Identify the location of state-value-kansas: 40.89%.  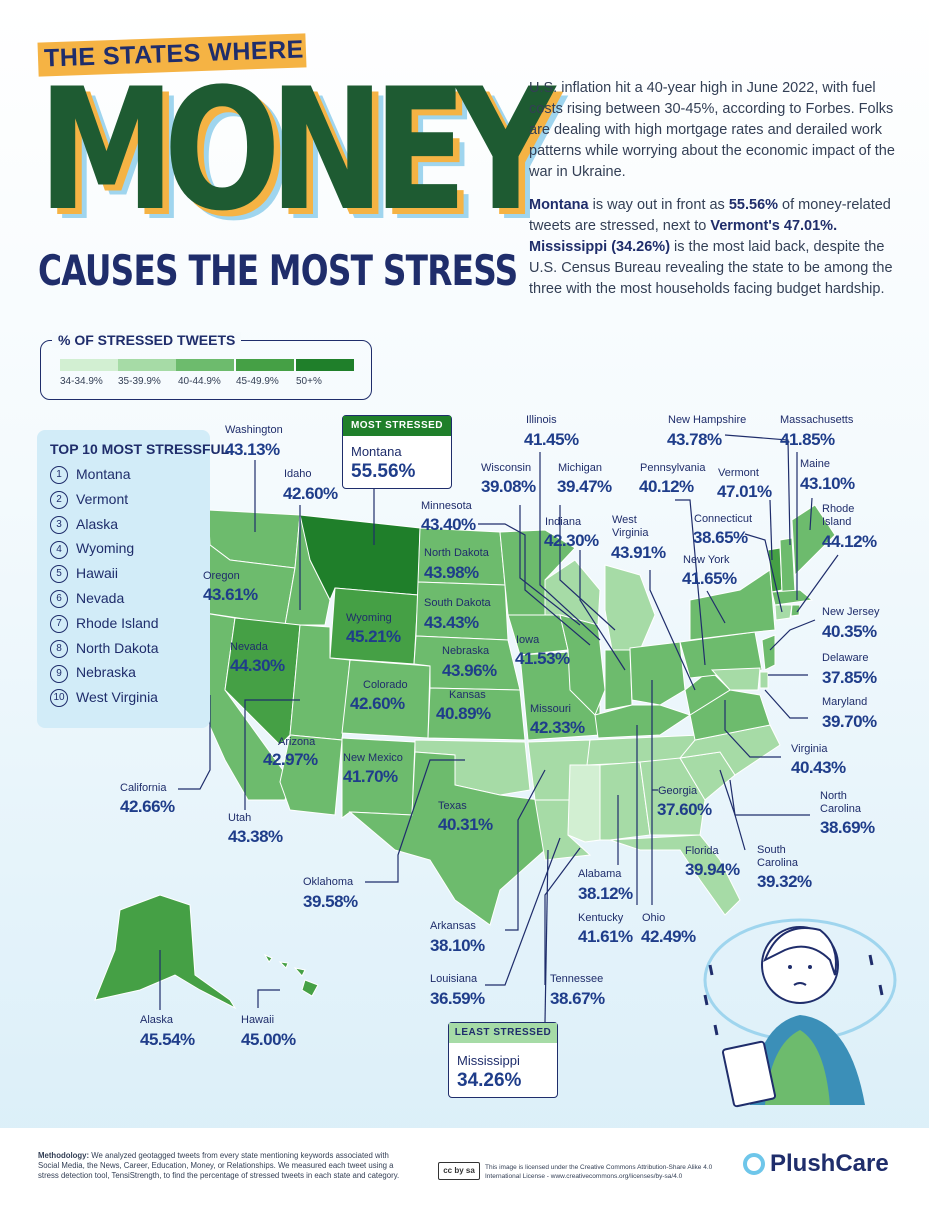
(463, 713).